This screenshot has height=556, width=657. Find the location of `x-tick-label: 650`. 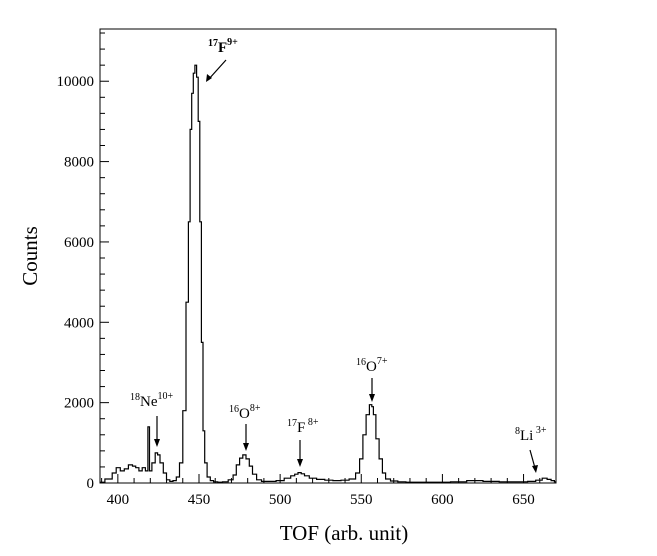

x-tick-label: 650 is located at coordinates (523, 500).